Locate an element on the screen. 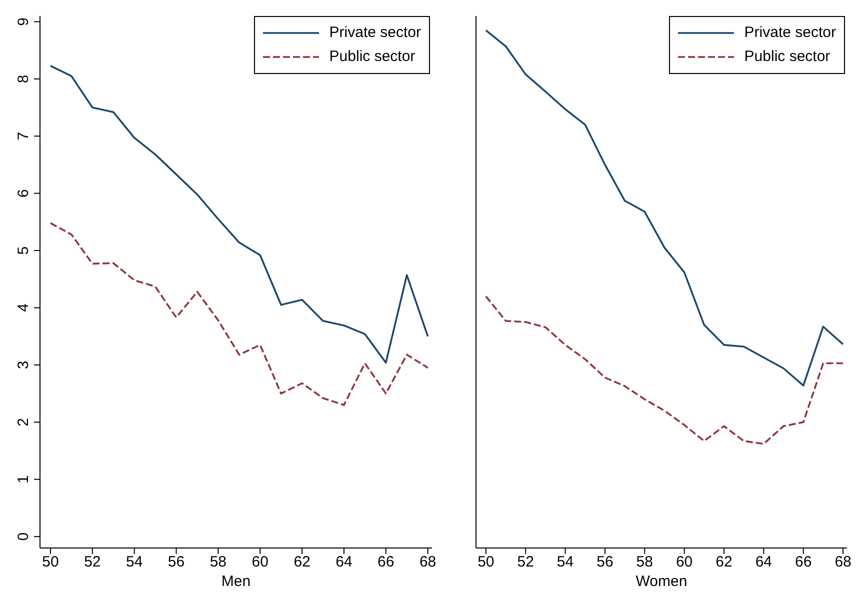 Image resolution: width=861 pixels, height=606 pixels. y-tick-label: 4 is located at coordinates (23, 308).